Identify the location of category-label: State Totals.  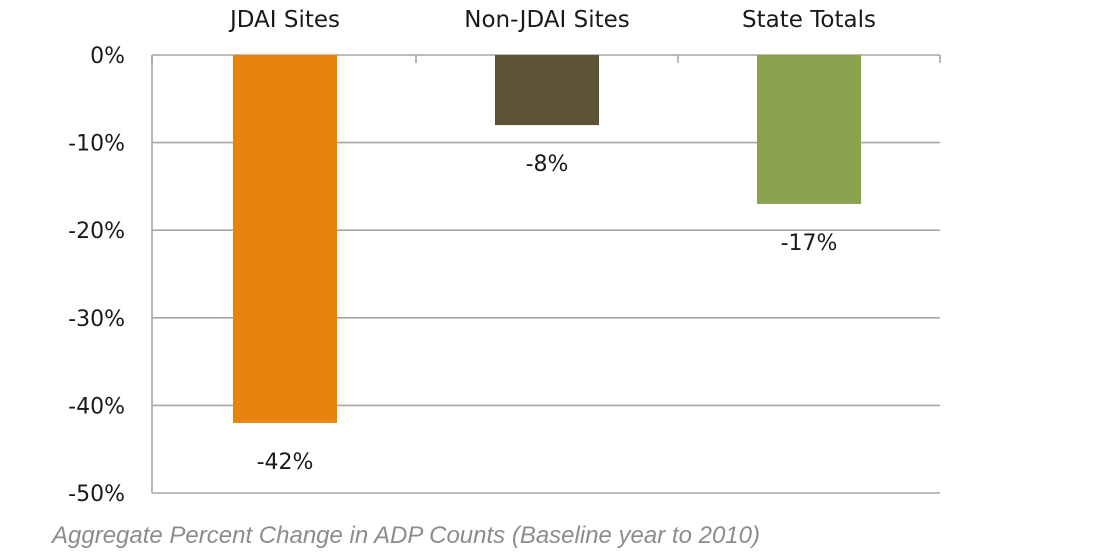
(809, 20).